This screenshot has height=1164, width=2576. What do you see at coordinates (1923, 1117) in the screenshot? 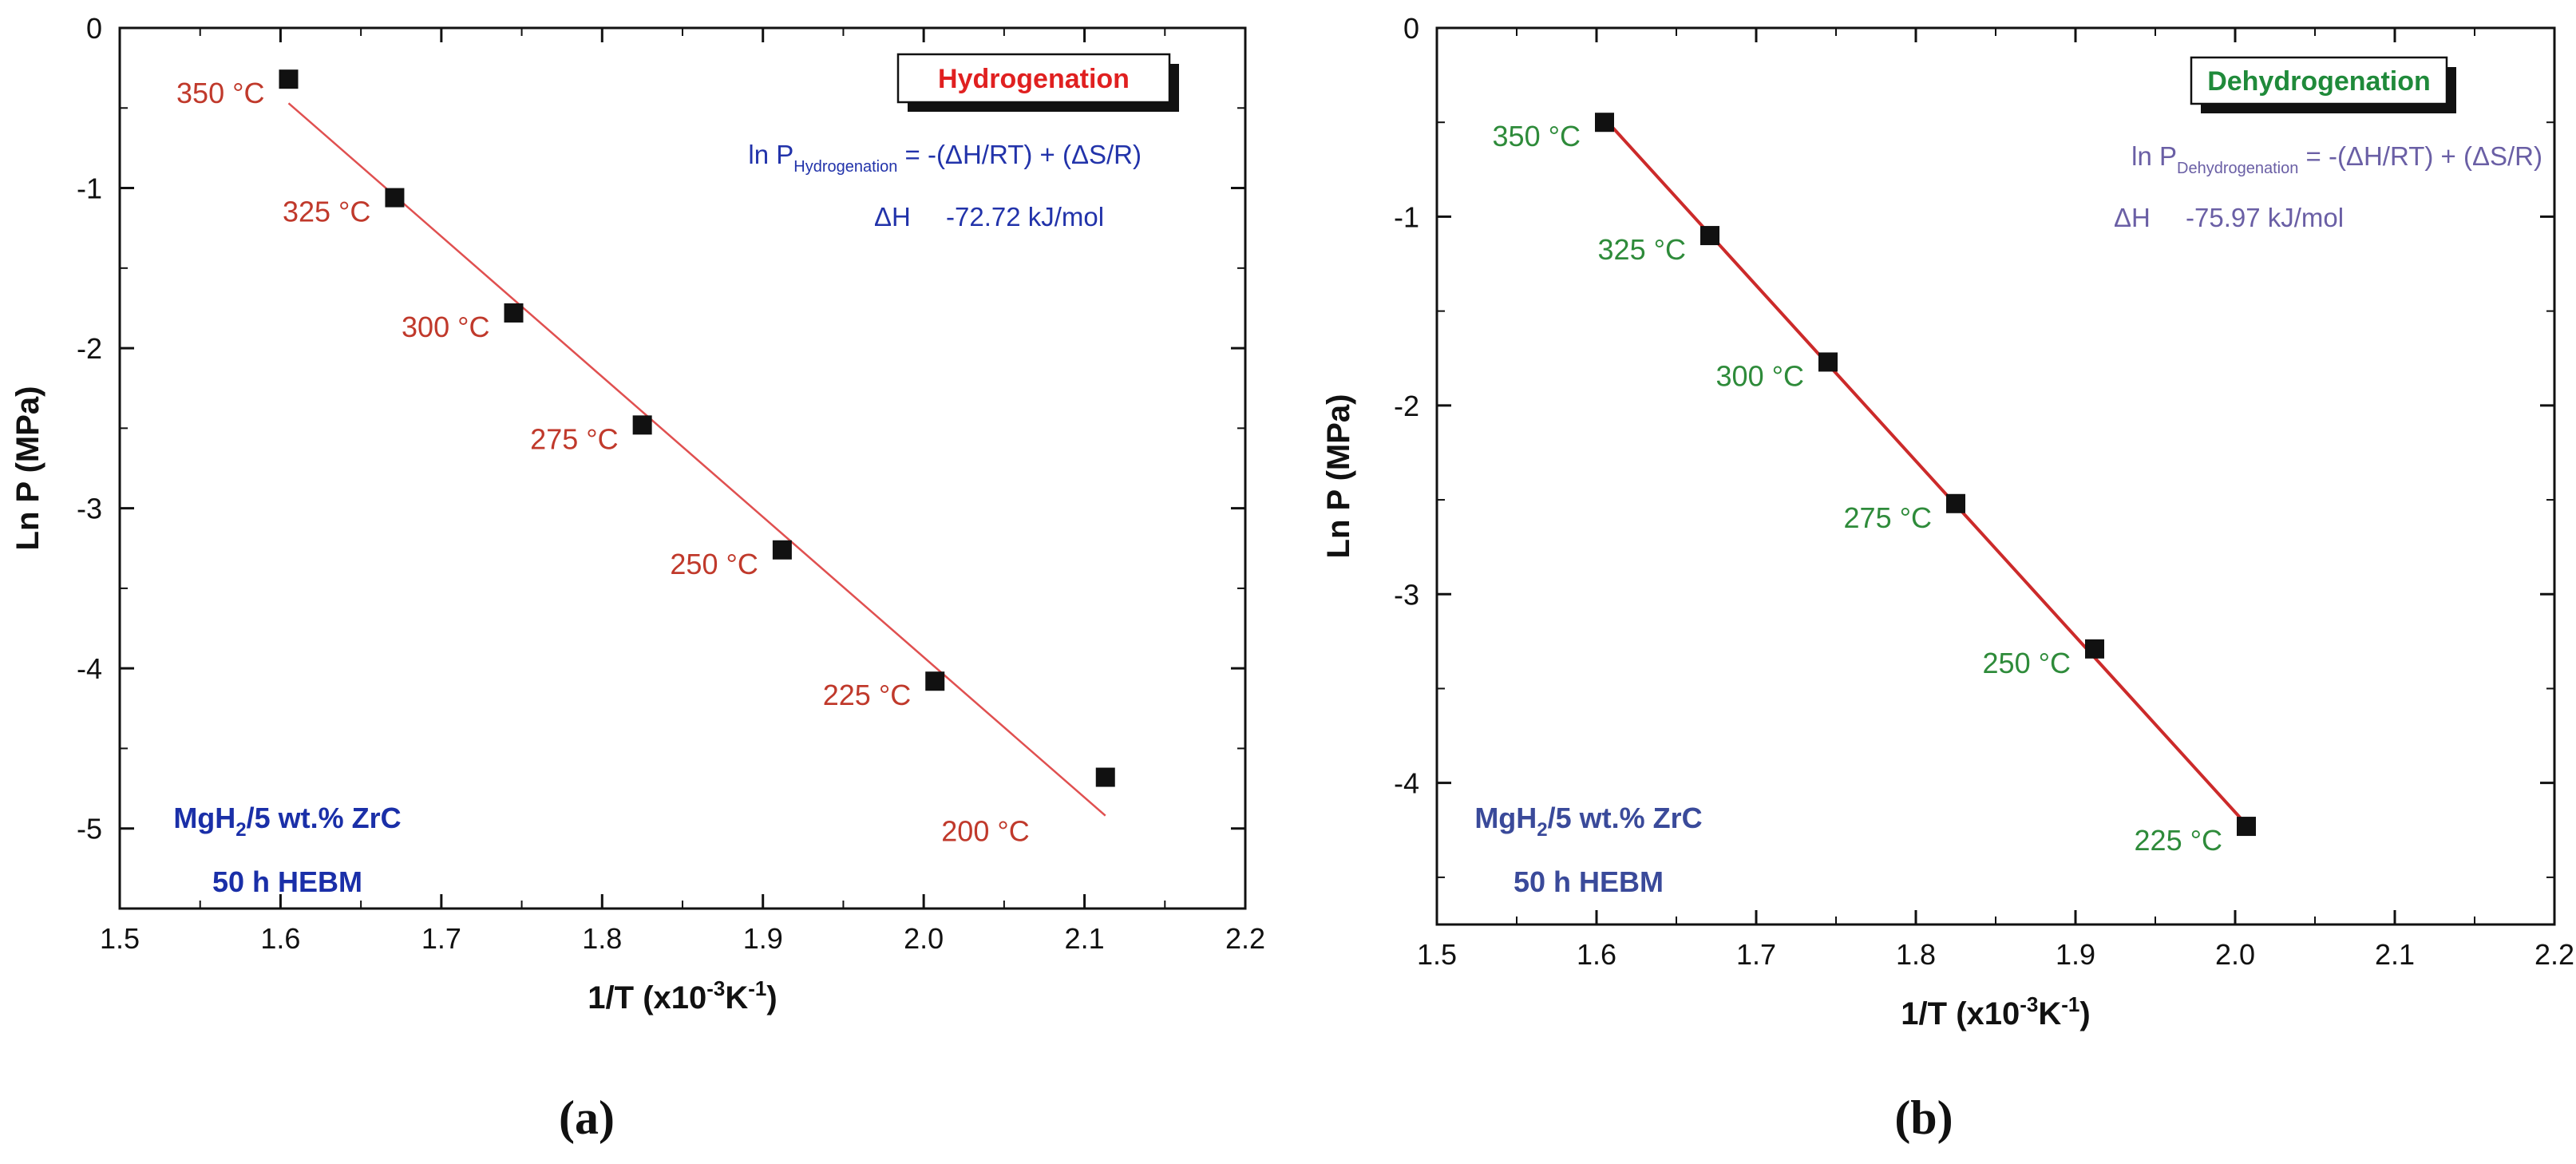
I see `panel-label: (b)` at bounding box center [1923, 1117].